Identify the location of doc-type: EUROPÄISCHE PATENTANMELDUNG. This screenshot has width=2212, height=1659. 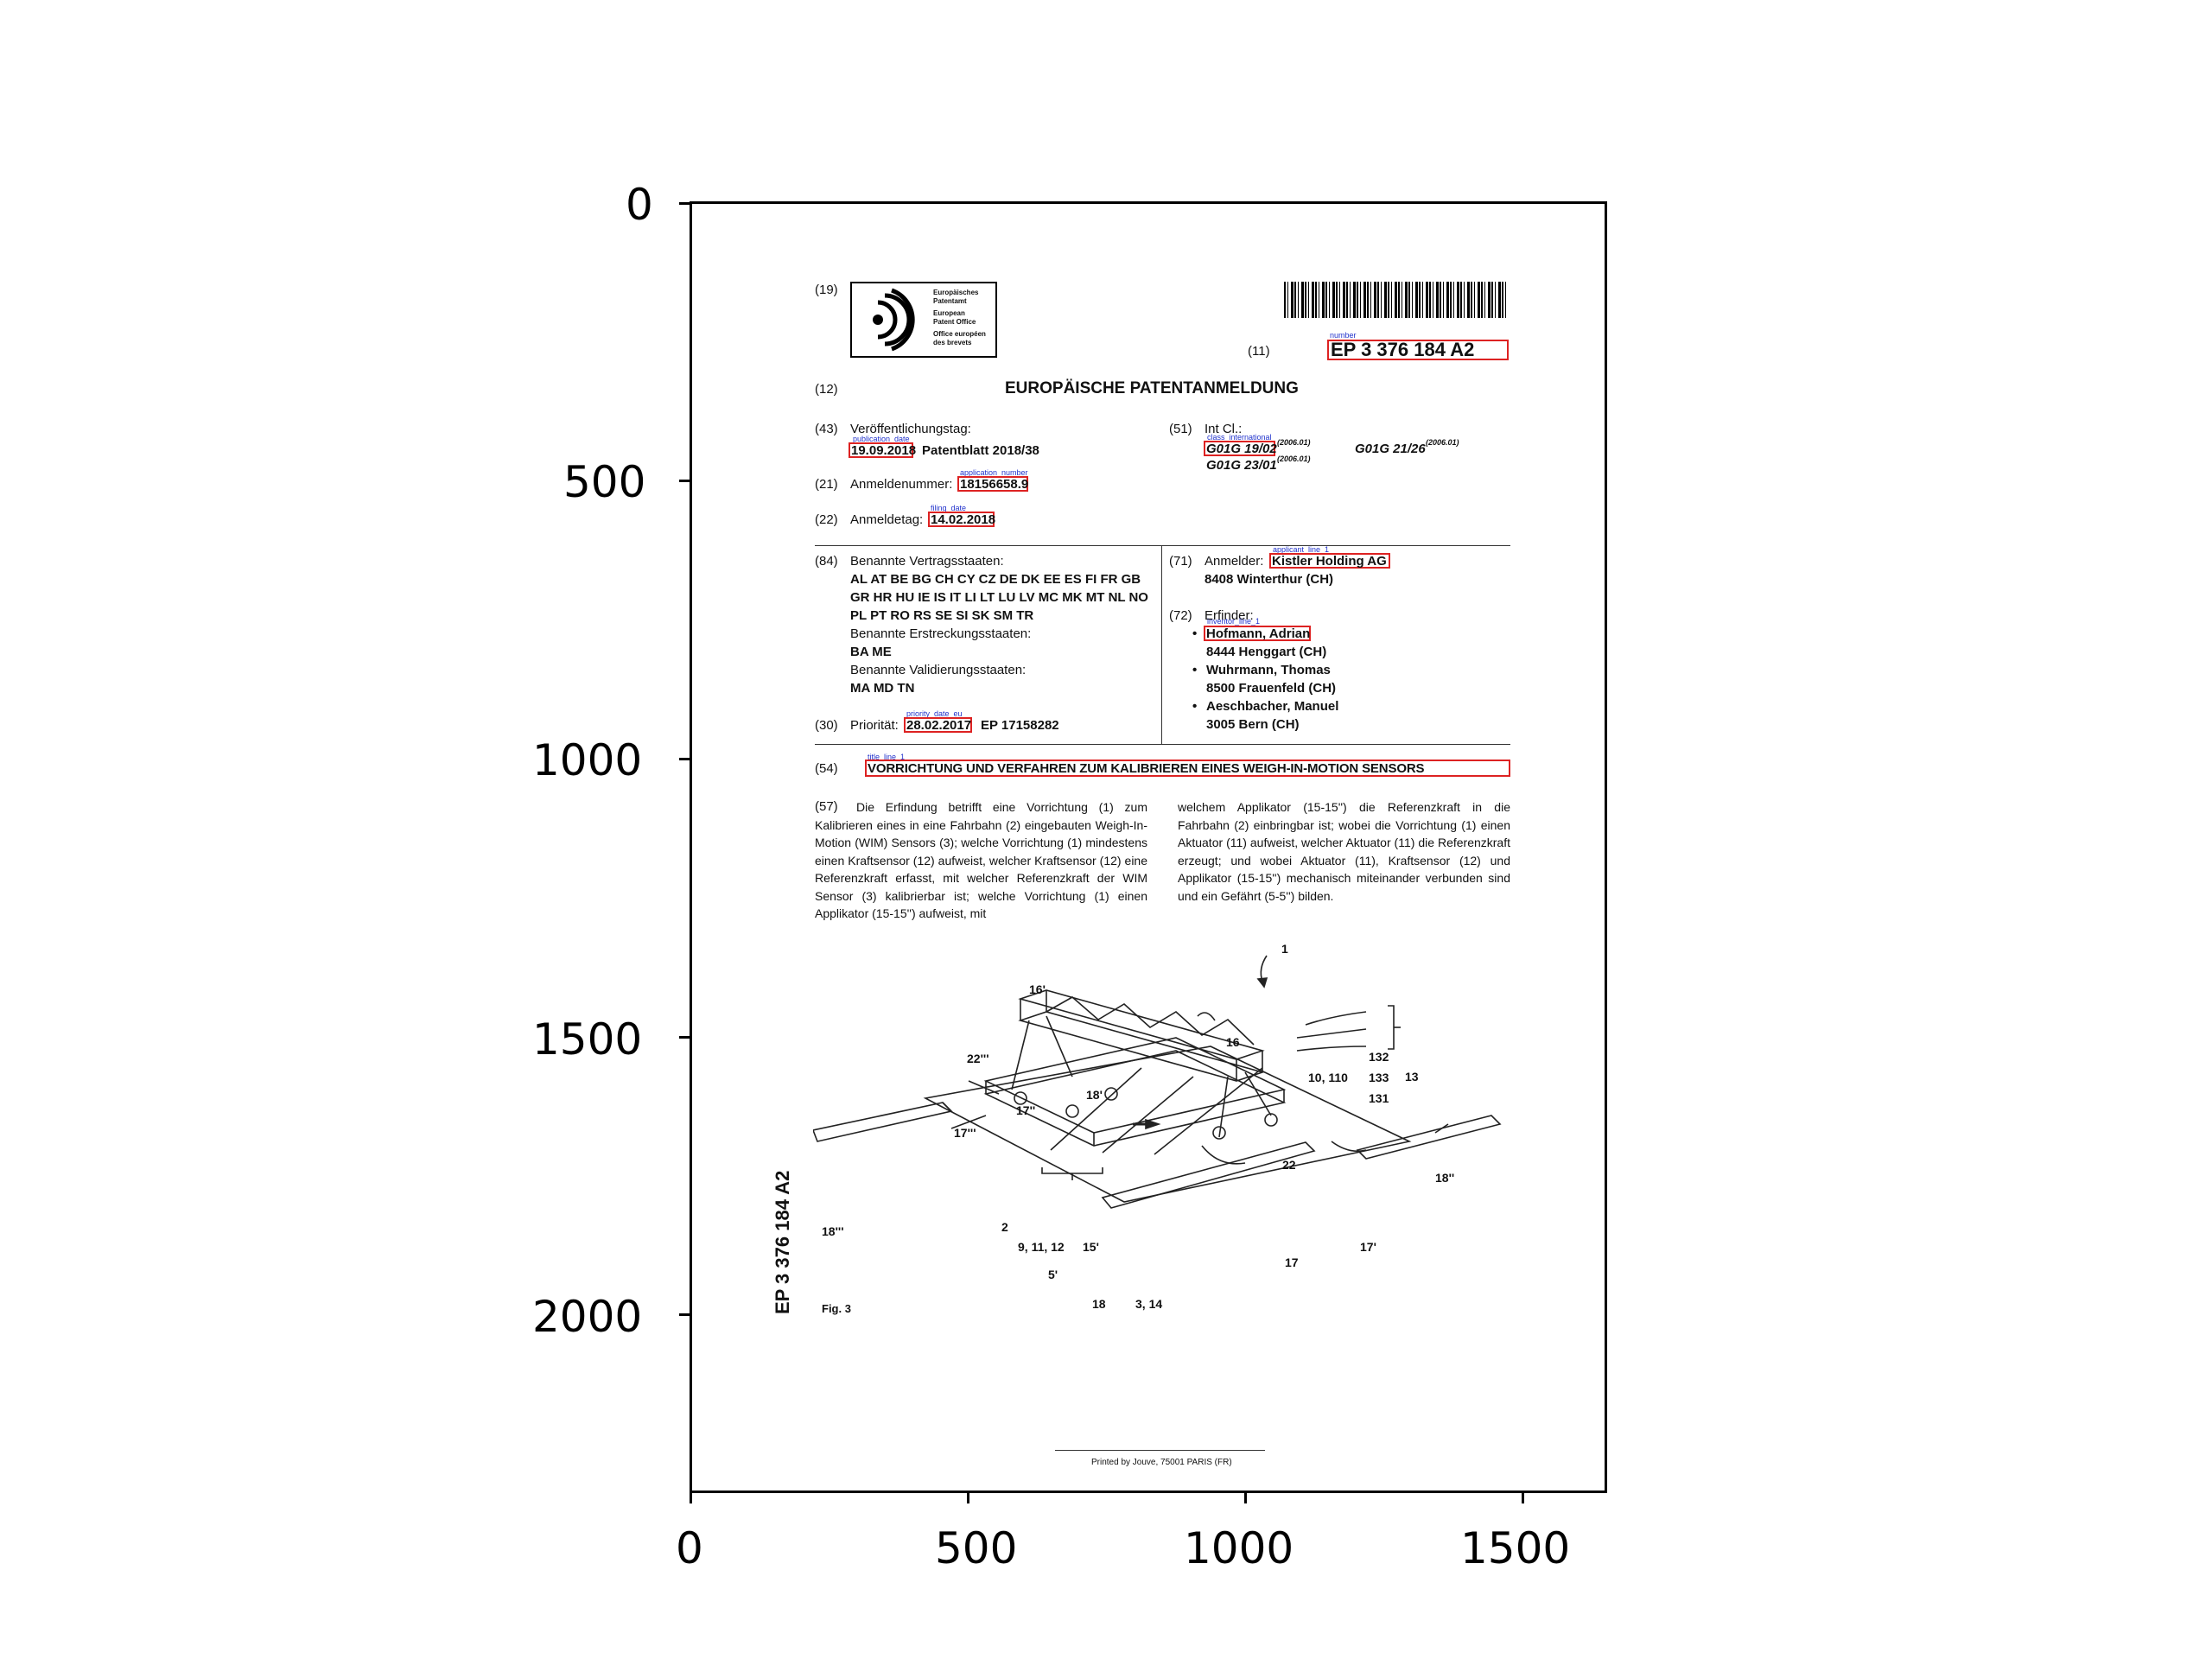
(1152, 388).